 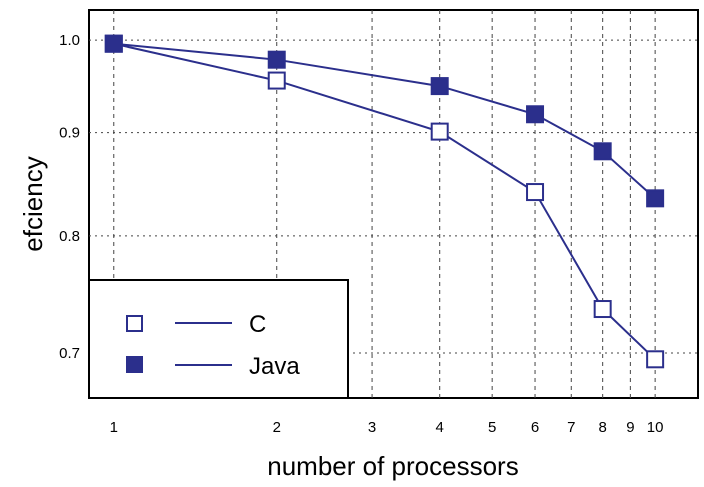 What do you see at coordinates (602, 427) in the screenshot?
I see `x-tick-label: 8` at bounding box center [602, 427].